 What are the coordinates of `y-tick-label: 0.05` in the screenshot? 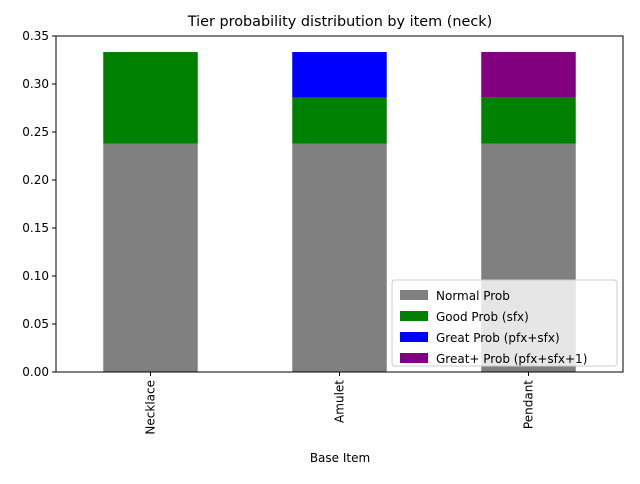 It's located at (35, 324).